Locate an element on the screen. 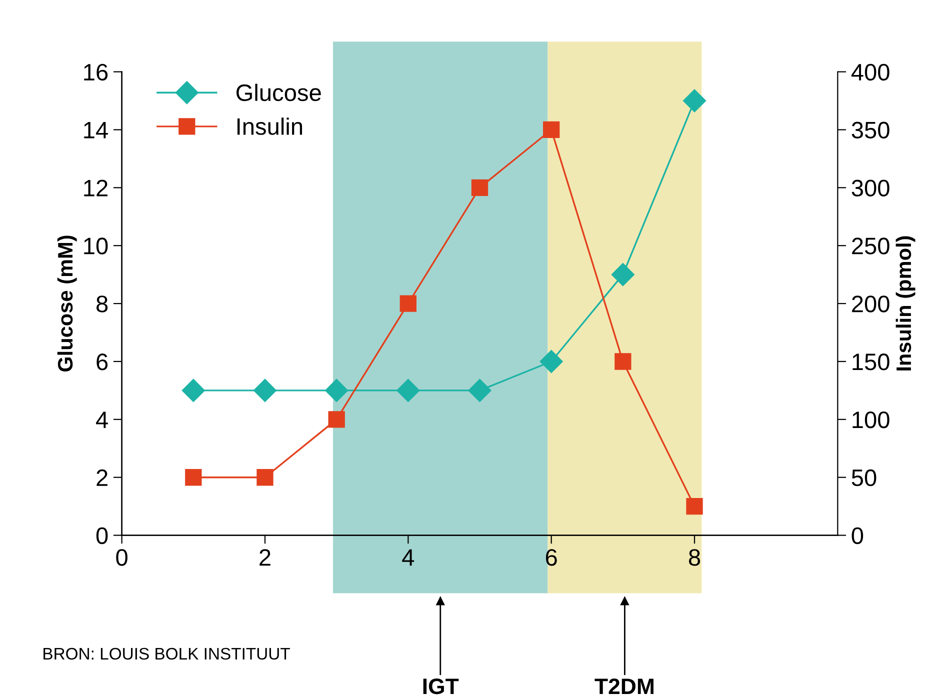 This screenshot has width=937, height=697. y-tick-label: 8 is located at coordinates (102, 304).